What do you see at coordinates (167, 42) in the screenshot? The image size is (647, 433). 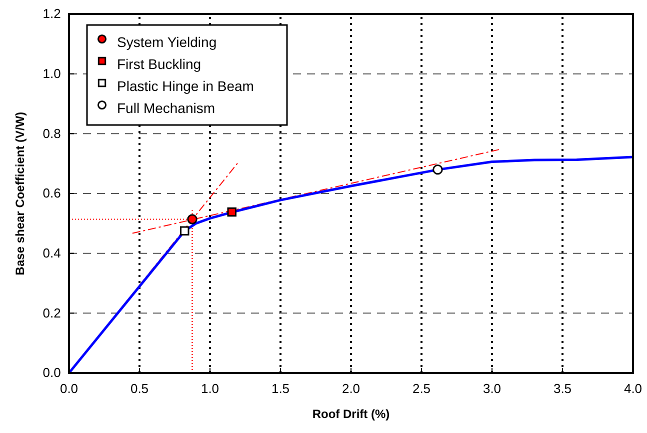 I see `legend-label: System Yielding` at bounding box center [167, 42].